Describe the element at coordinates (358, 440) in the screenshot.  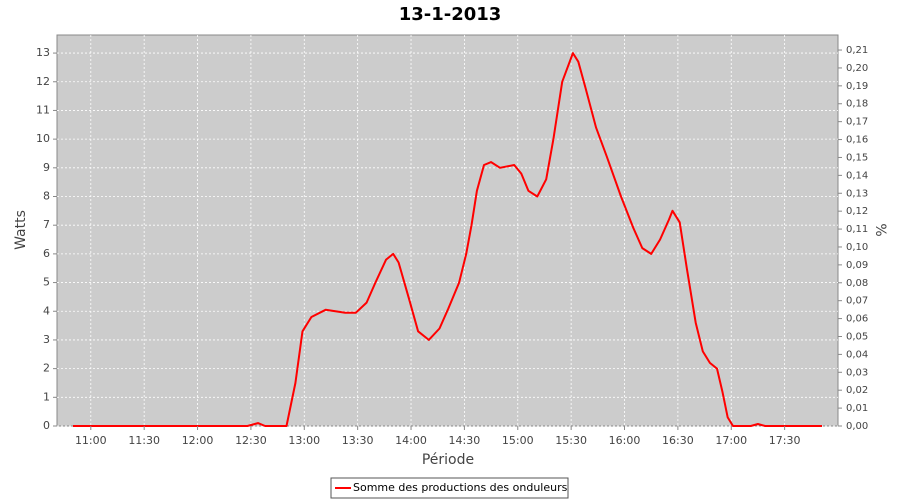
I see `x-tick-label: 13:30` at that location.